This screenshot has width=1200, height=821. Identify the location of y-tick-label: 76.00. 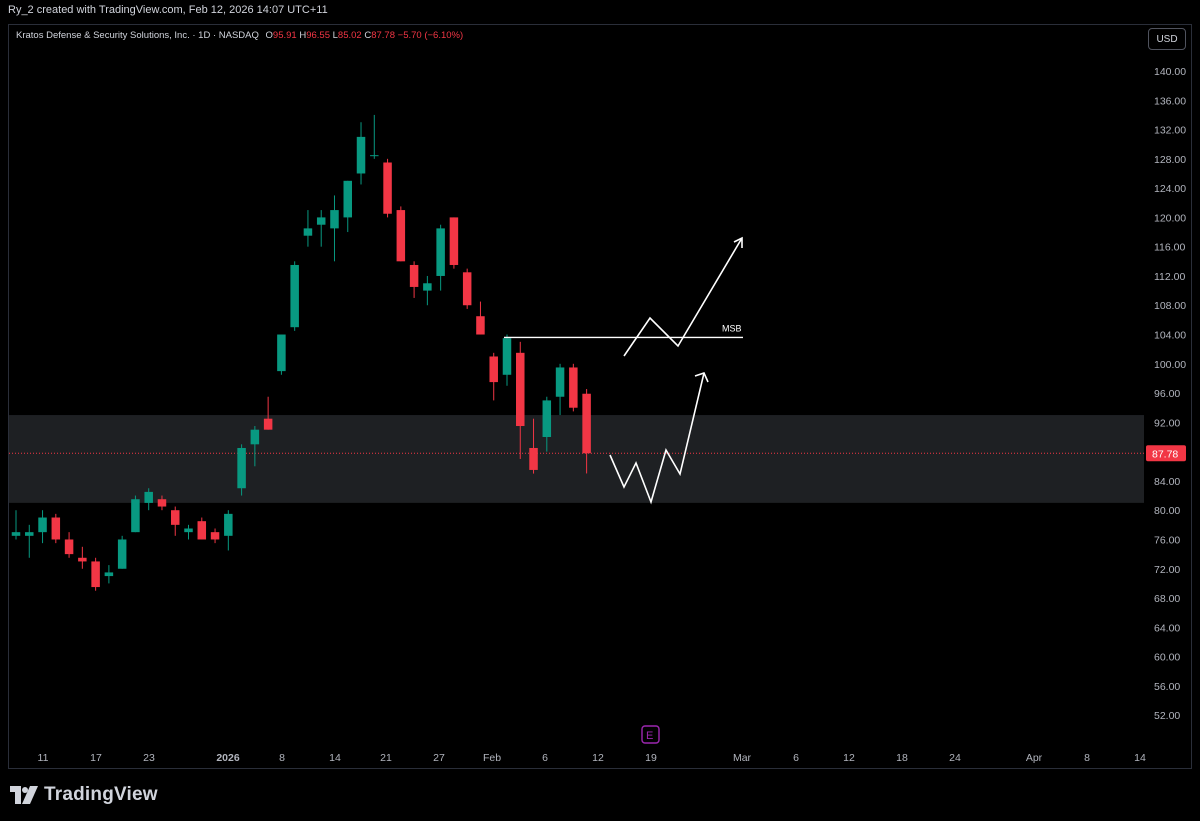
(1167, 540).